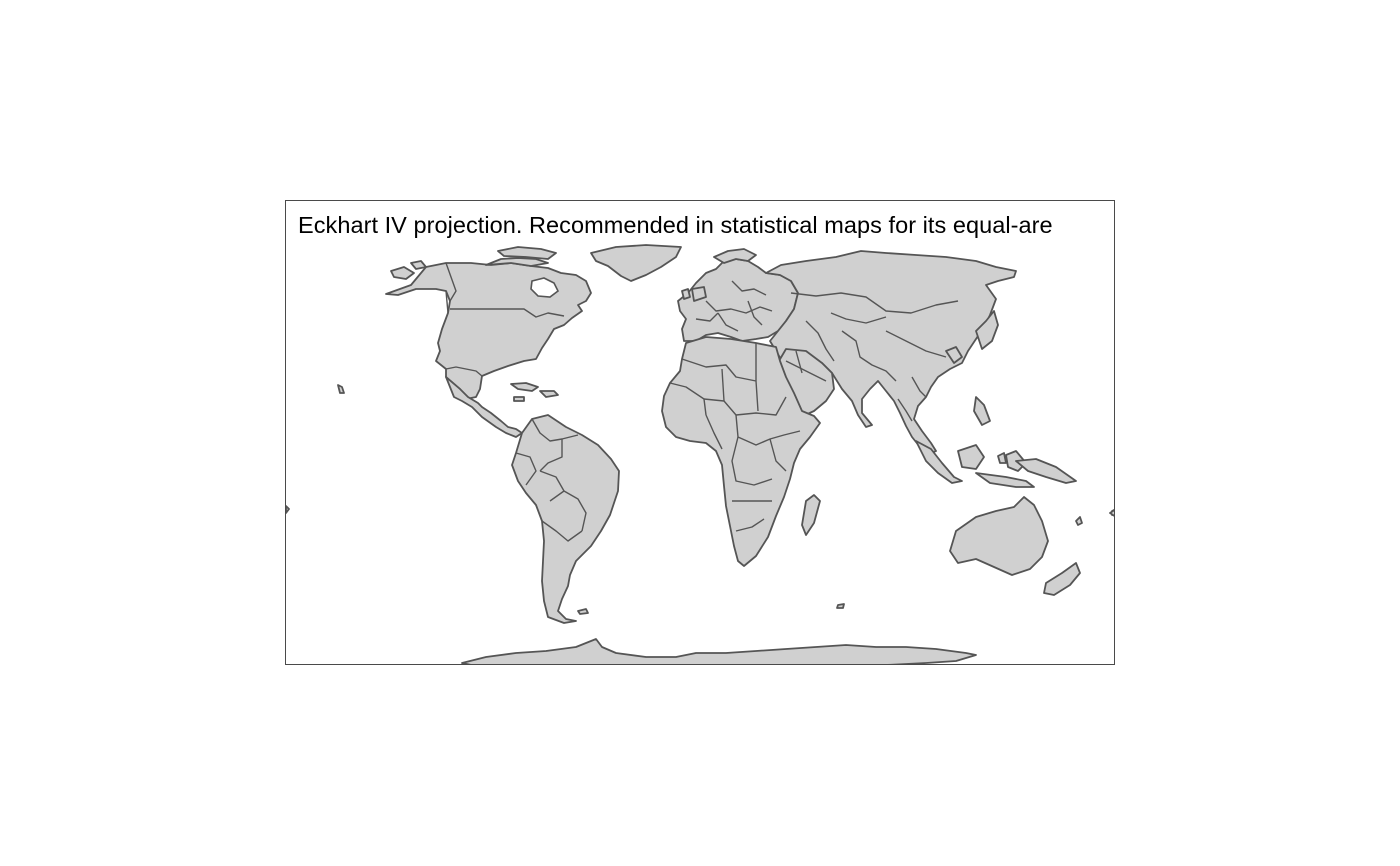  I want to click on antarctica, so click(719, 651).